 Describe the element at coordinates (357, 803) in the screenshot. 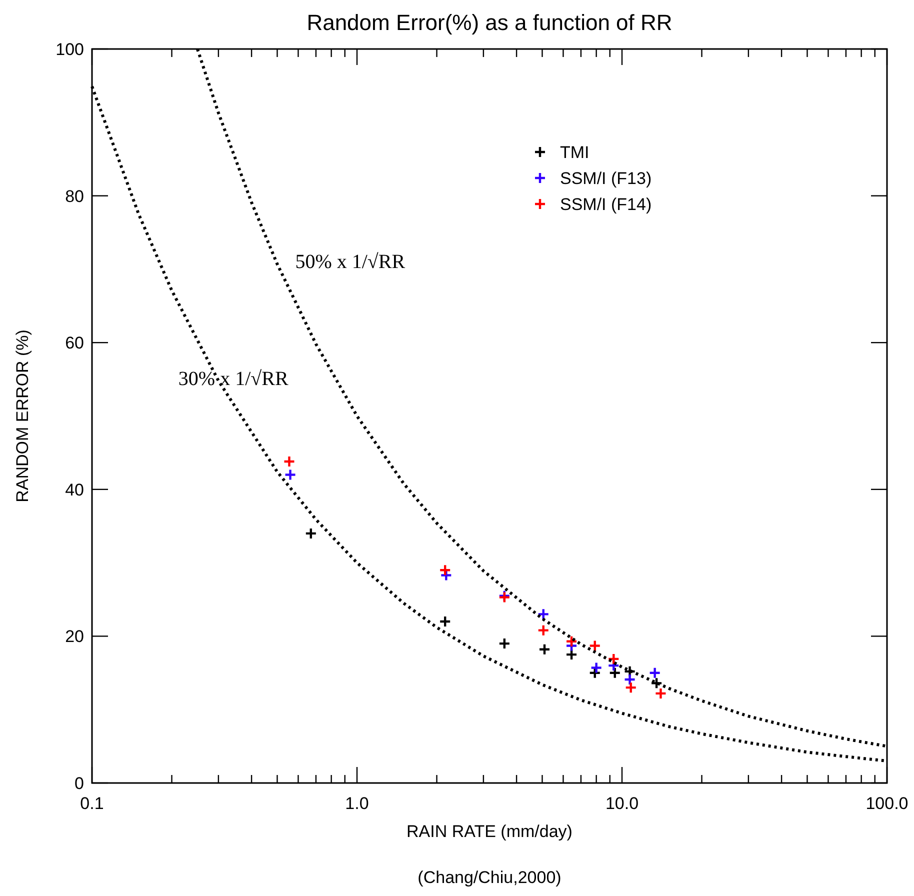

I see `x-tick-label: 1.0` at that location.